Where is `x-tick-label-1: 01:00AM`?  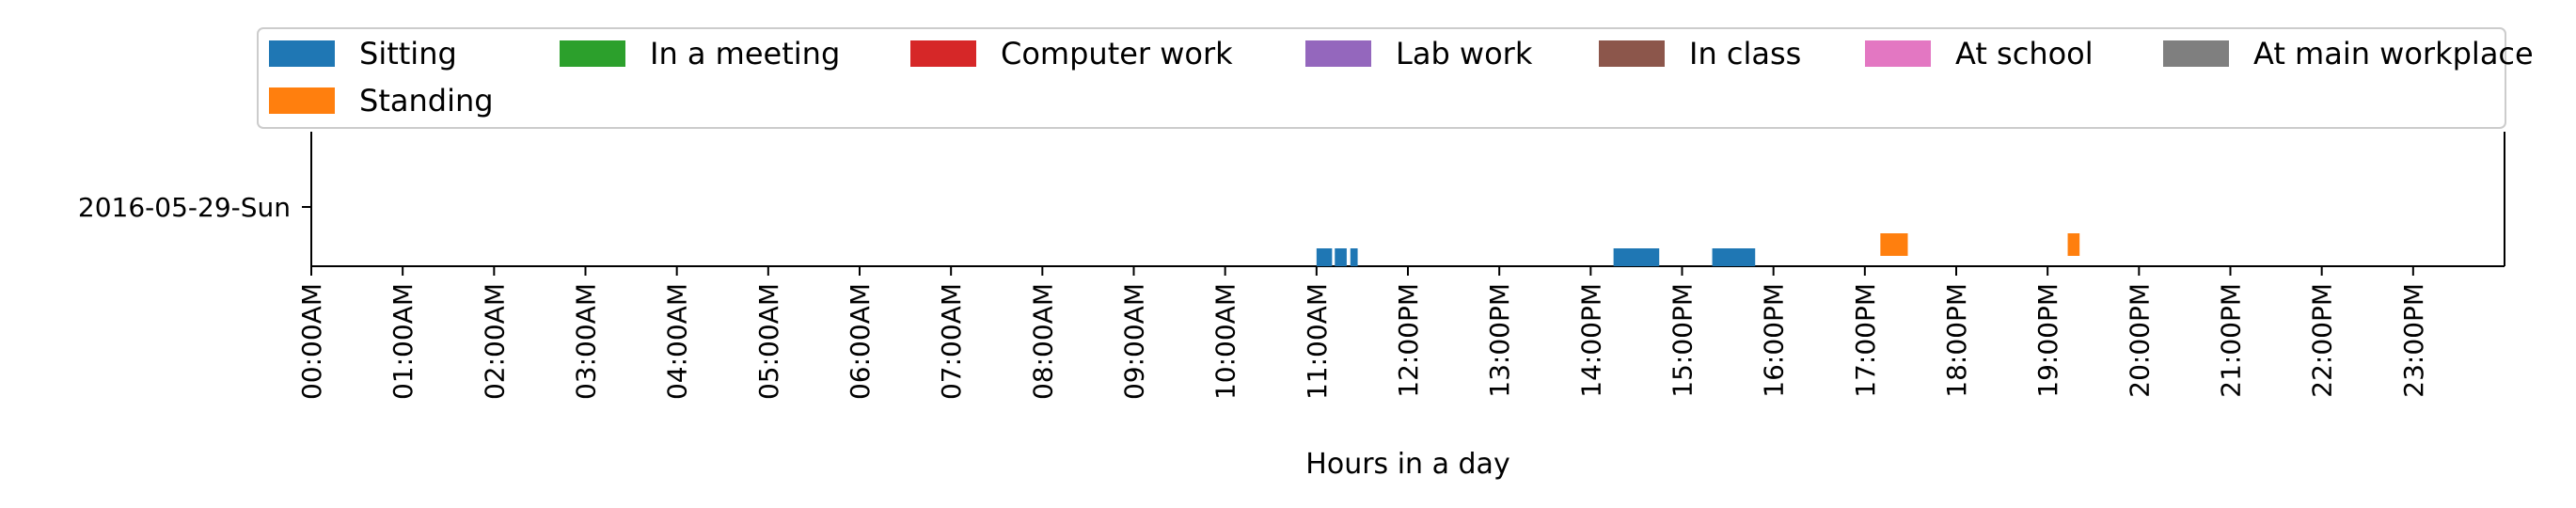
x-tick-label-1: 01:00AM is located at coordinates (403, 342).